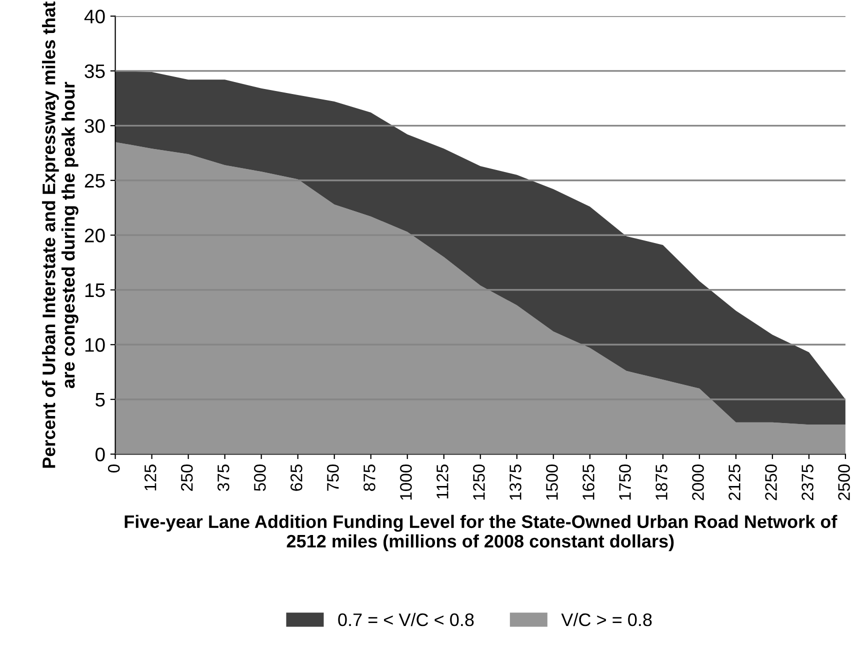  I want to click on x-tick-label: 375, so click(223, 478).